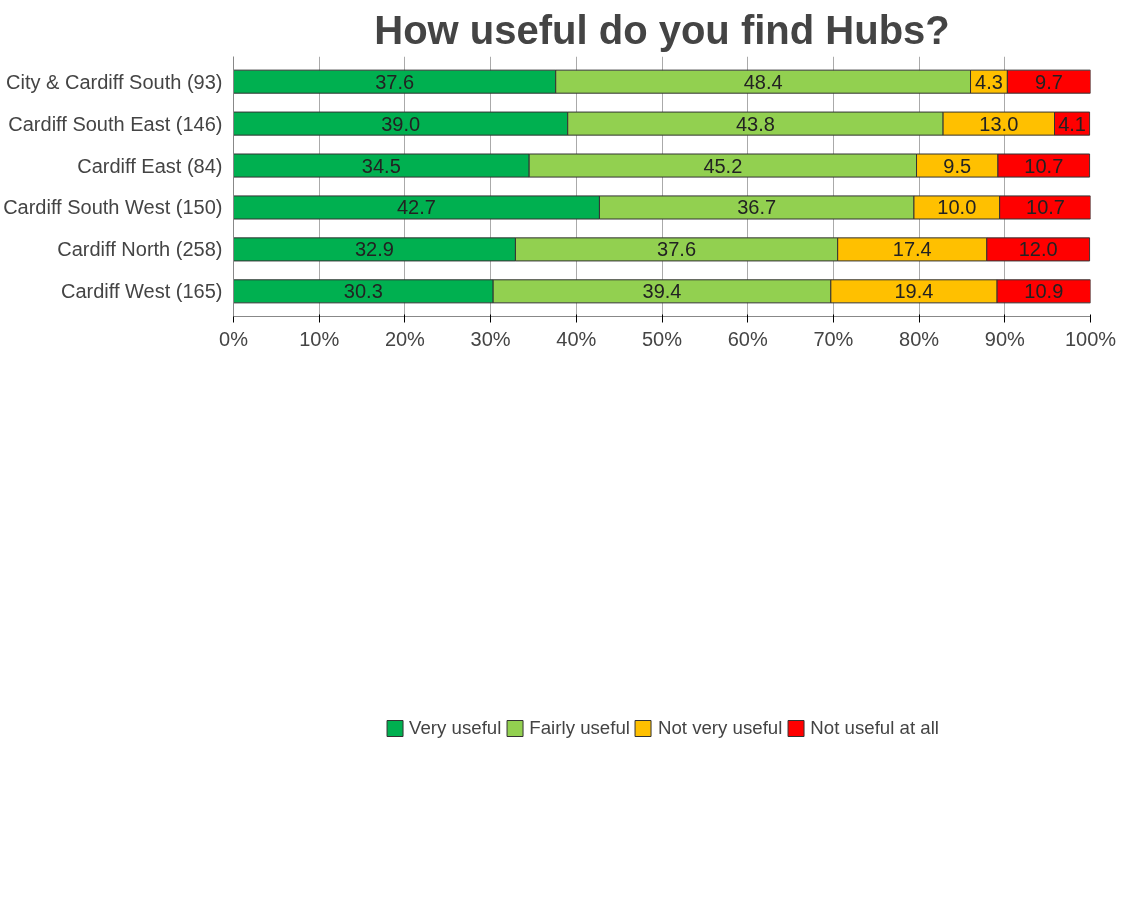 The width and height of the screenshot is (1147, 900). I want to click on y-tick-label: City & Cardiff South (93), so click(114, 81).